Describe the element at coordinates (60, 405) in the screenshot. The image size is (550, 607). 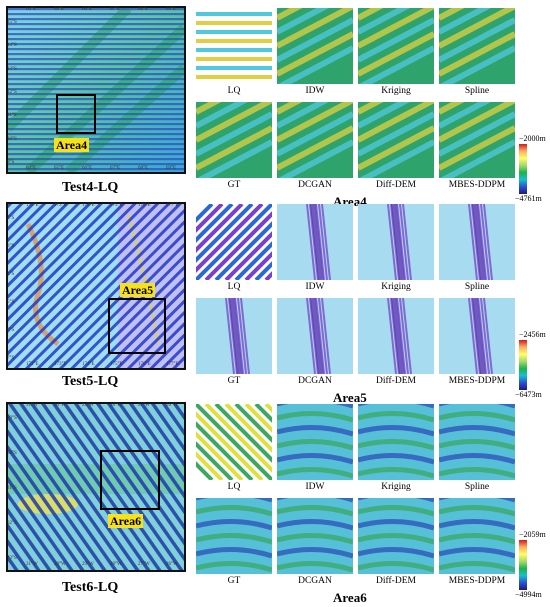
I see `lon-tick-label: 30°W` at that location.